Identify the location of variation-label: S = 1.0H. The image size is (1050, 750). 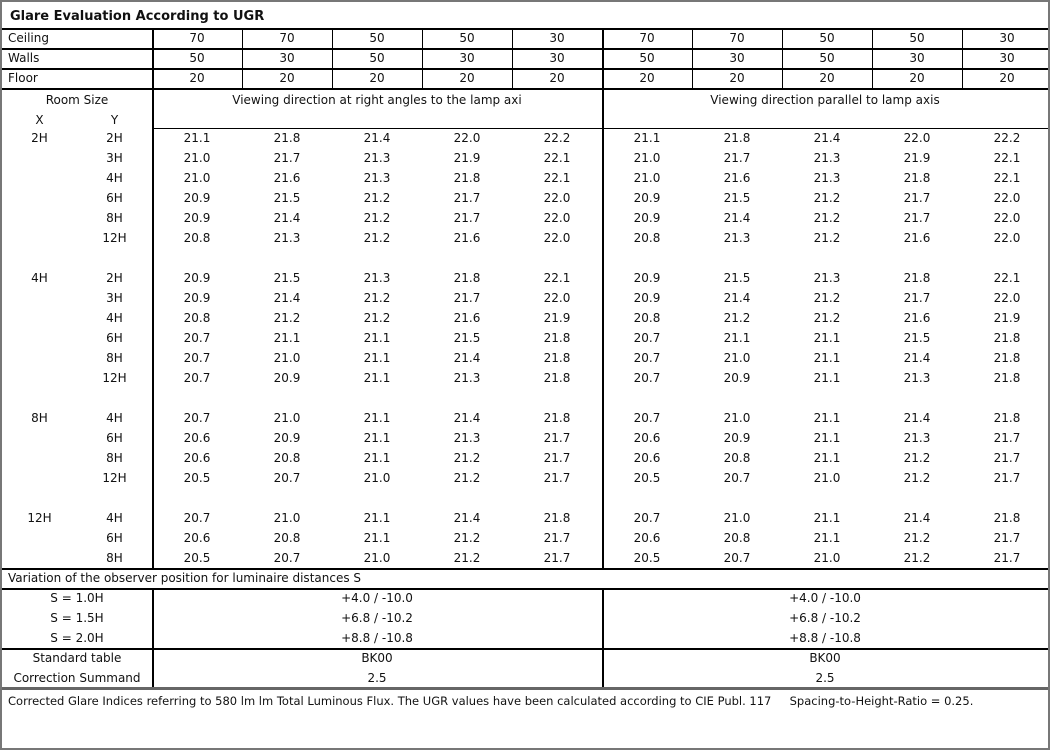
(77, 598).